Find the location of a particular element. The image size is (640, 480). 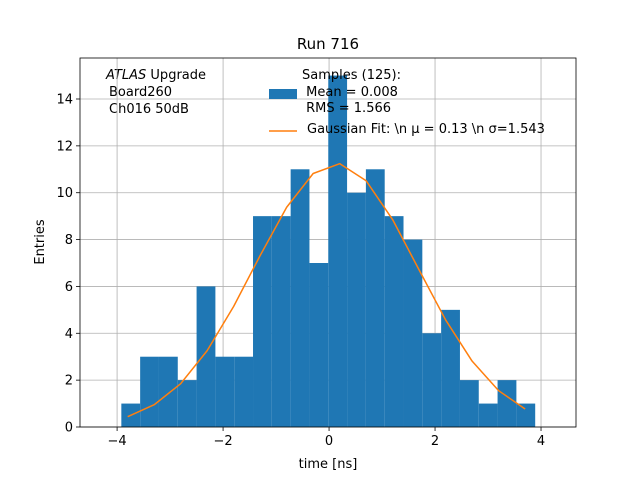

y-tick-label: 14 is located at coordinates (64, 100).